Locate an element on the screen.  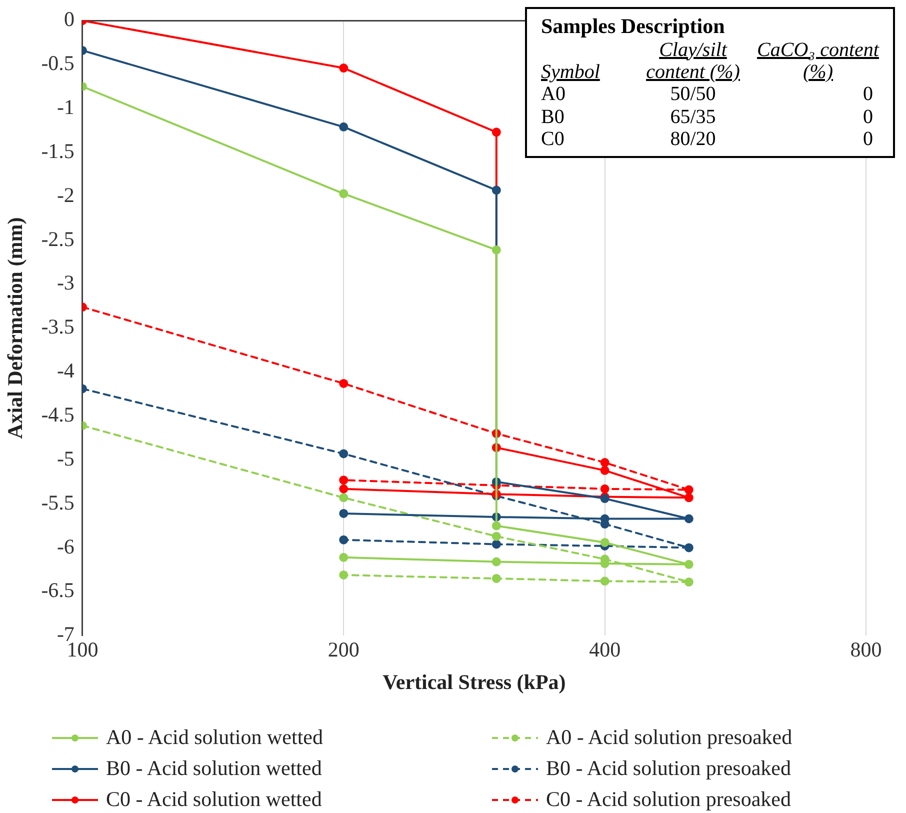
y-tick-label: 0 is located at coordinates (69, 19).